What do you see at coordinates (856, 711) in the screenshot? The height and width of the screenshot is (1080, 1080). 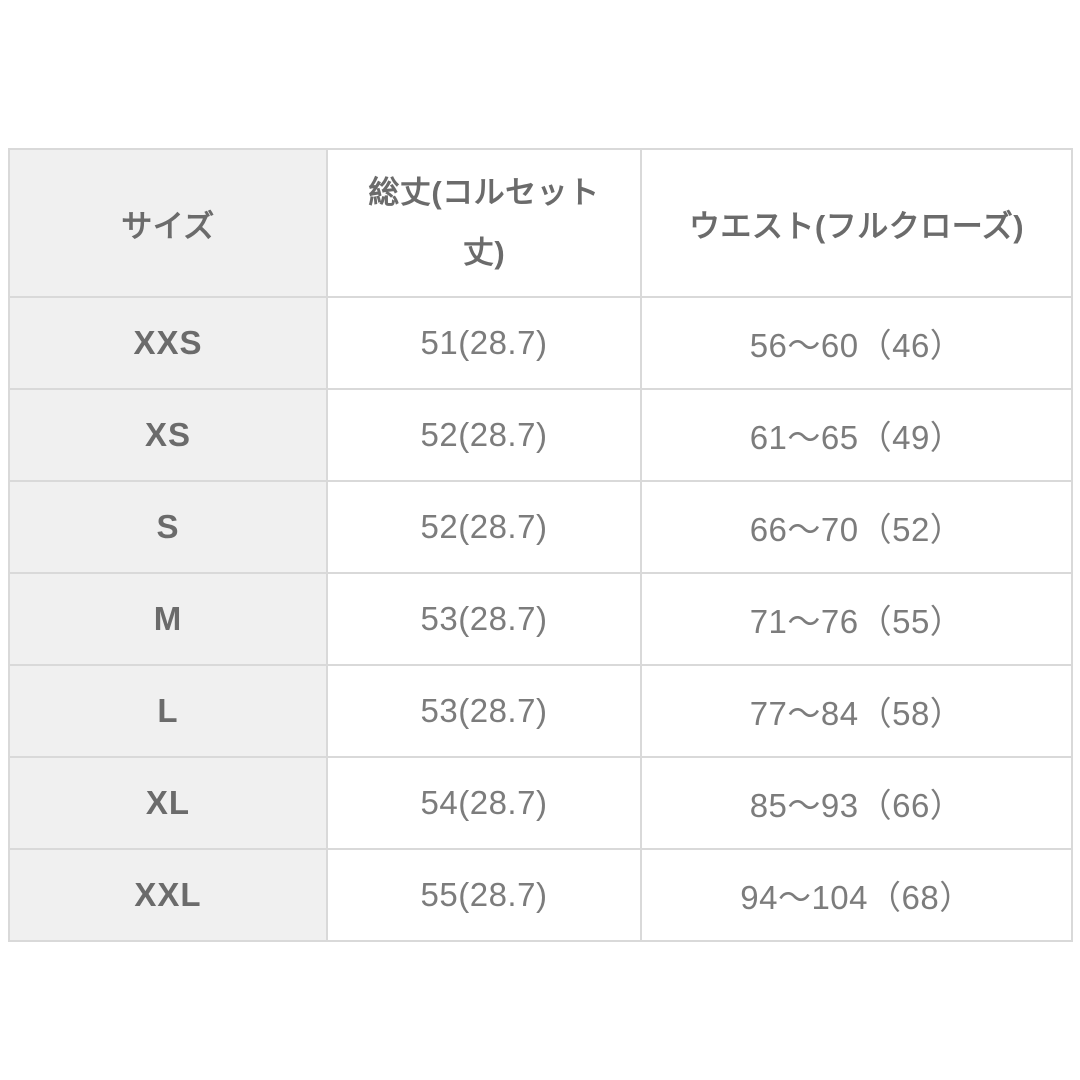 I see `waist-value: 77〜84（58）` at bounding box center [856, 711].